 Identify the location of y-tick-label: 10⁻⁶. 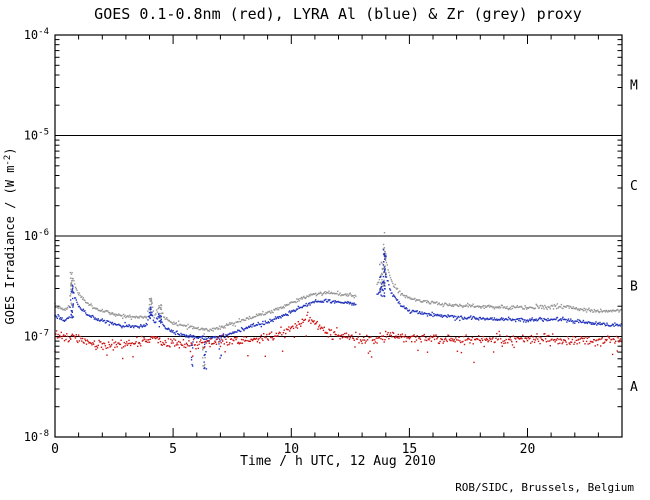
(36, 235).